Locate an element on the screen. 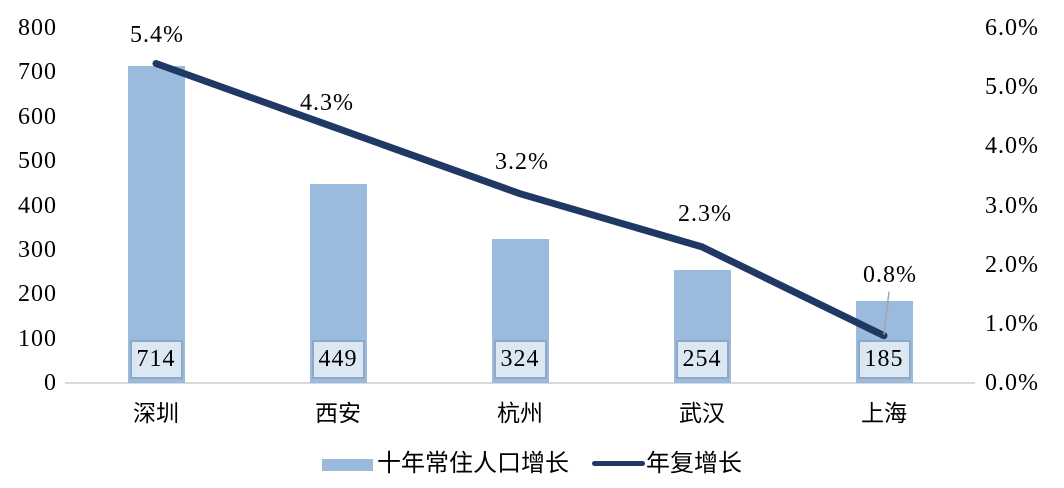  legend-line-swatch is located at coordinates (618, 463).